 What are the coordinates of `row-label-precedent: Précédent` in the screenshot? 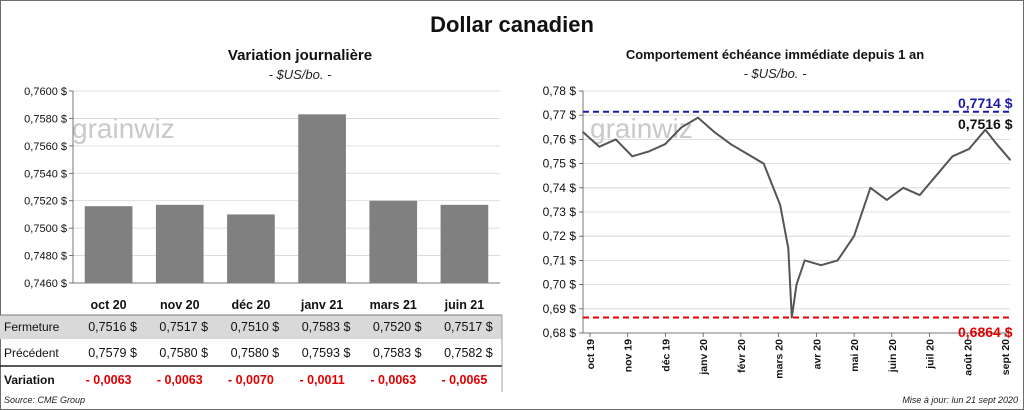 It's located at (31, 353).